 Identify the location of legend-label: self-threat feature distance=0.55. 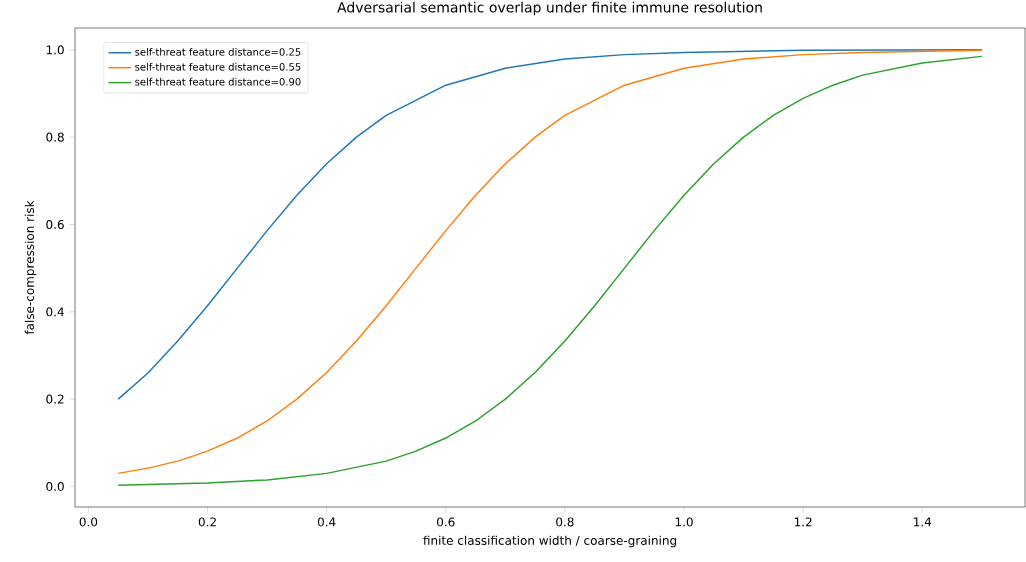
(218, 66).